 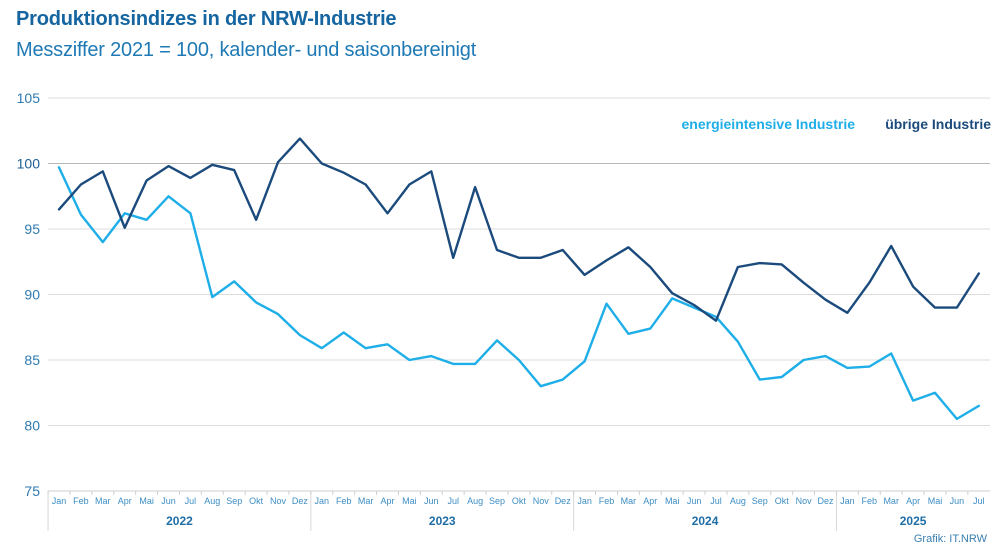 I want to click on y-tick-label: 85, so click(x=32, y=360).